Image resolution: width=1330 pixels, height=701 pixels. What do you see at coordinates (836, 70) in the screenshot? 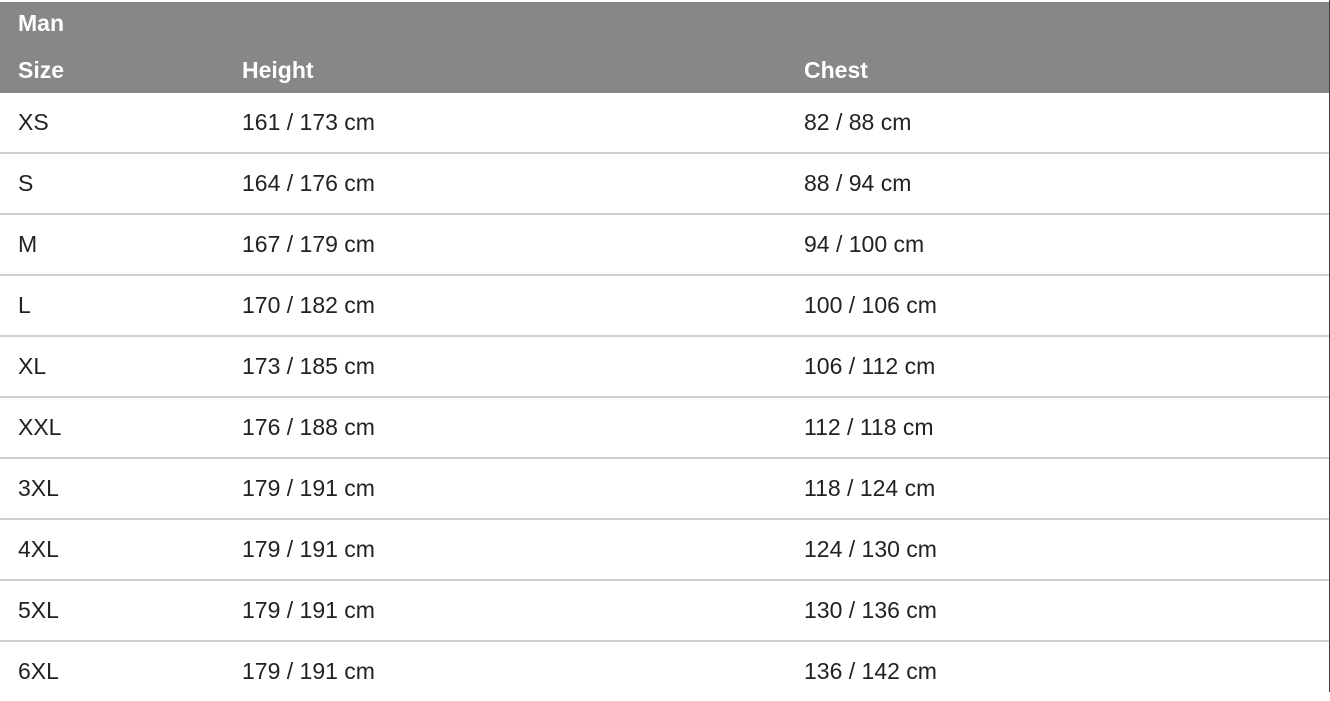
I see `header-chest: Chest` at bounding box center [836, 70].